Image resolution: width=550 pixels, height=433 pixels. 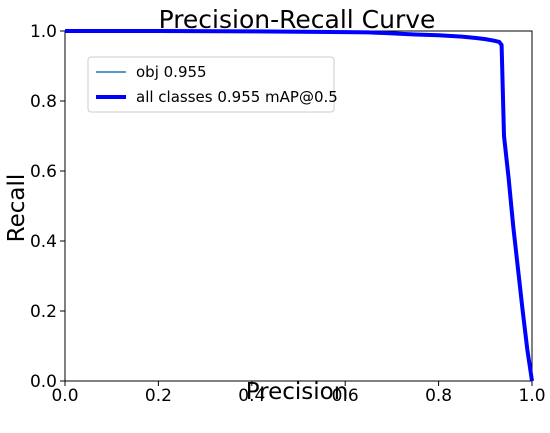 I want to click on y-axis-ticks: 0.0 0.2 0.4 0.6 0.8 1.0, so click(x=47, y=207).